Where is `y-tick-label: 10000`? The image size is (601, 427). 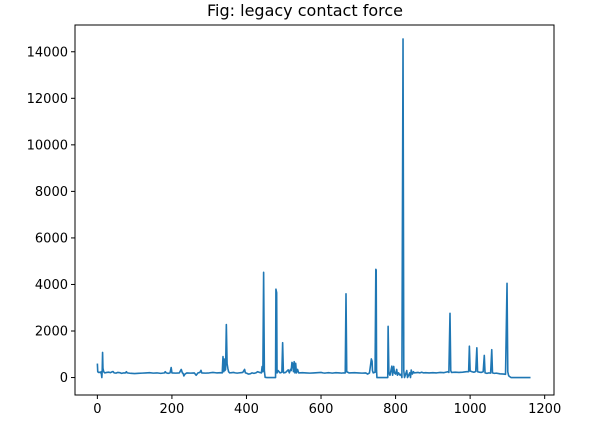
y-tick-label: 10000 is located at coordinates (47, 145).